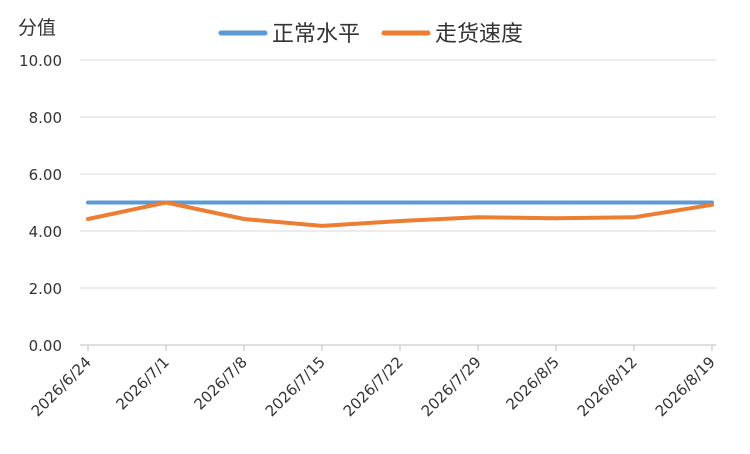 This screenshot has height=454, width=750. Describe the element at coordinates (40, 61) in the screenshot. I see `y-tick-label: 10.00` at that location.